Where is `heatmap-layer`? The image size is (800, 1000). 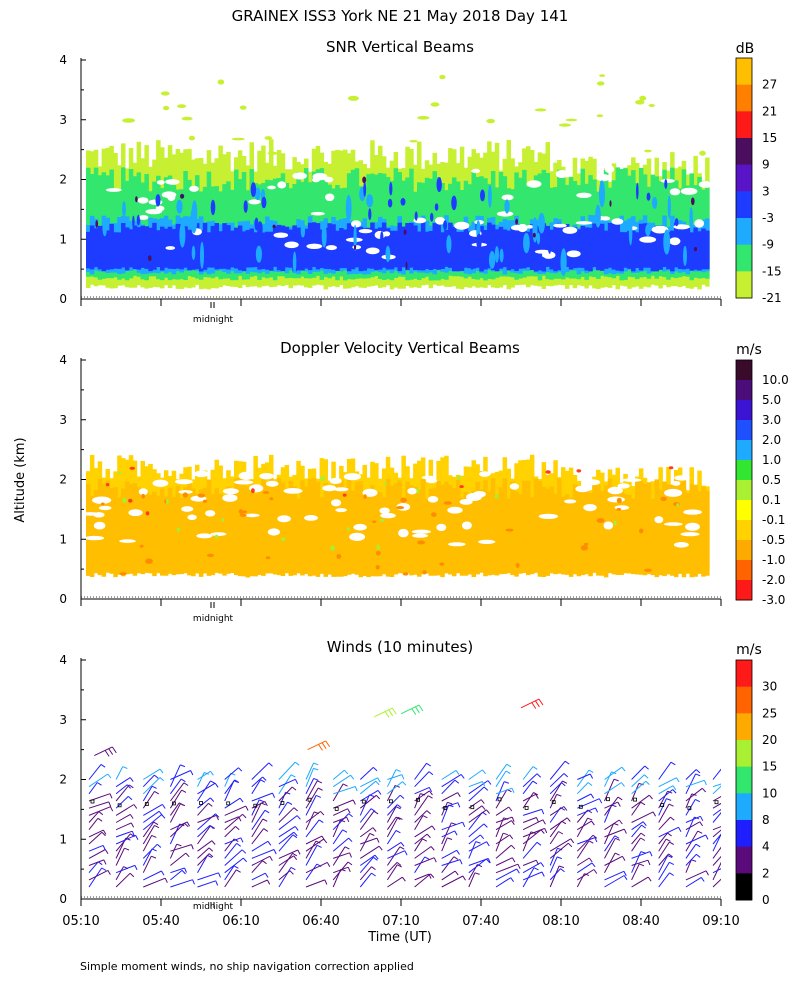 heatmap-layer is located at coordinates (398, 527).